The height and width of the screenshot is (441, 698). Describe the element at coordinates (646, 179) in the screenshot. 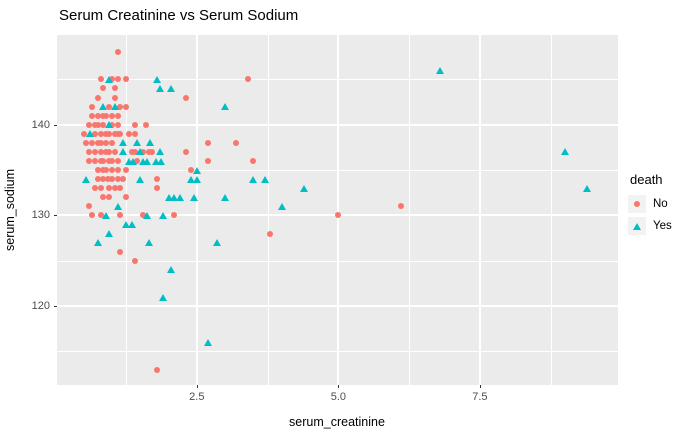

I see `legend-title: death` at that location.